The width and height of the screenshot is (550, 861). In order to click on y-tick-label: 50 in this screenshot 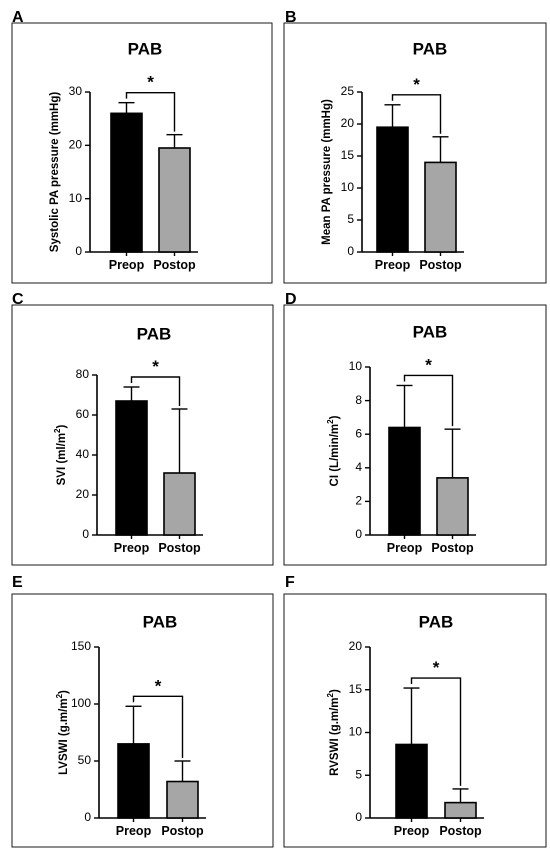, I will do `click(85, 760)`.